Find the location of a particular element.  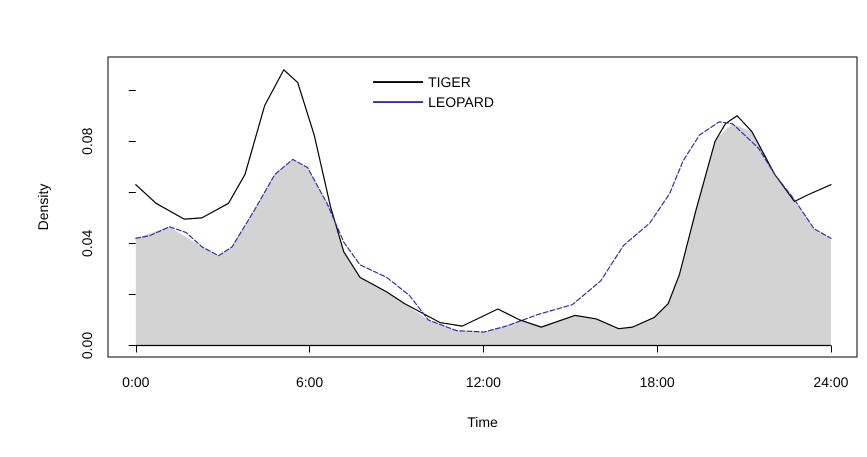

x-tick-label: 12:00 is located at coordinates (484, 382).